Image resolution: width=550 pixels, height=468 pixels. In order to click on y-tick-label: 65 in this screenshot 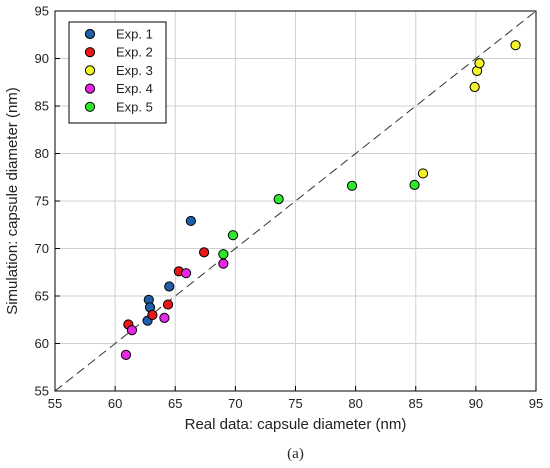, I will do `click(42, 296)`.